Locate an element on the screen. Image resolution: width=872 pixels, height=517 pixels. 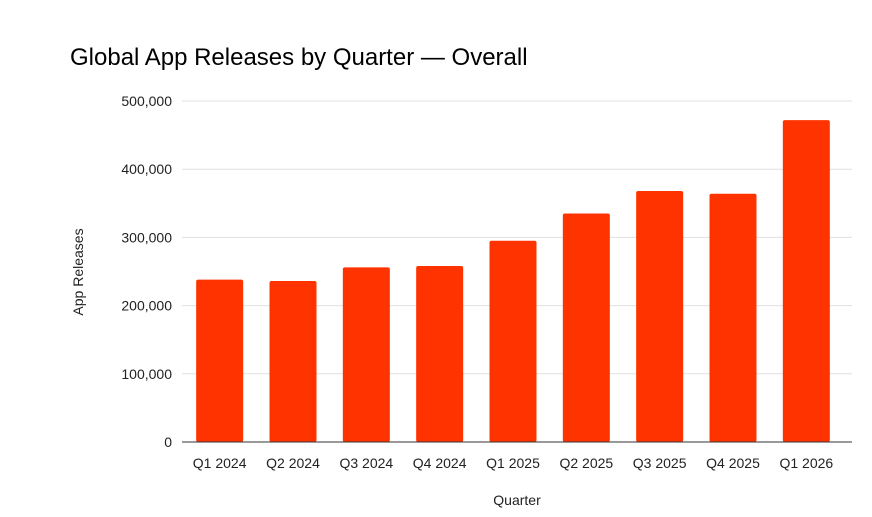
y-tick-label: 300,000 is located at coordinates (146, 237).